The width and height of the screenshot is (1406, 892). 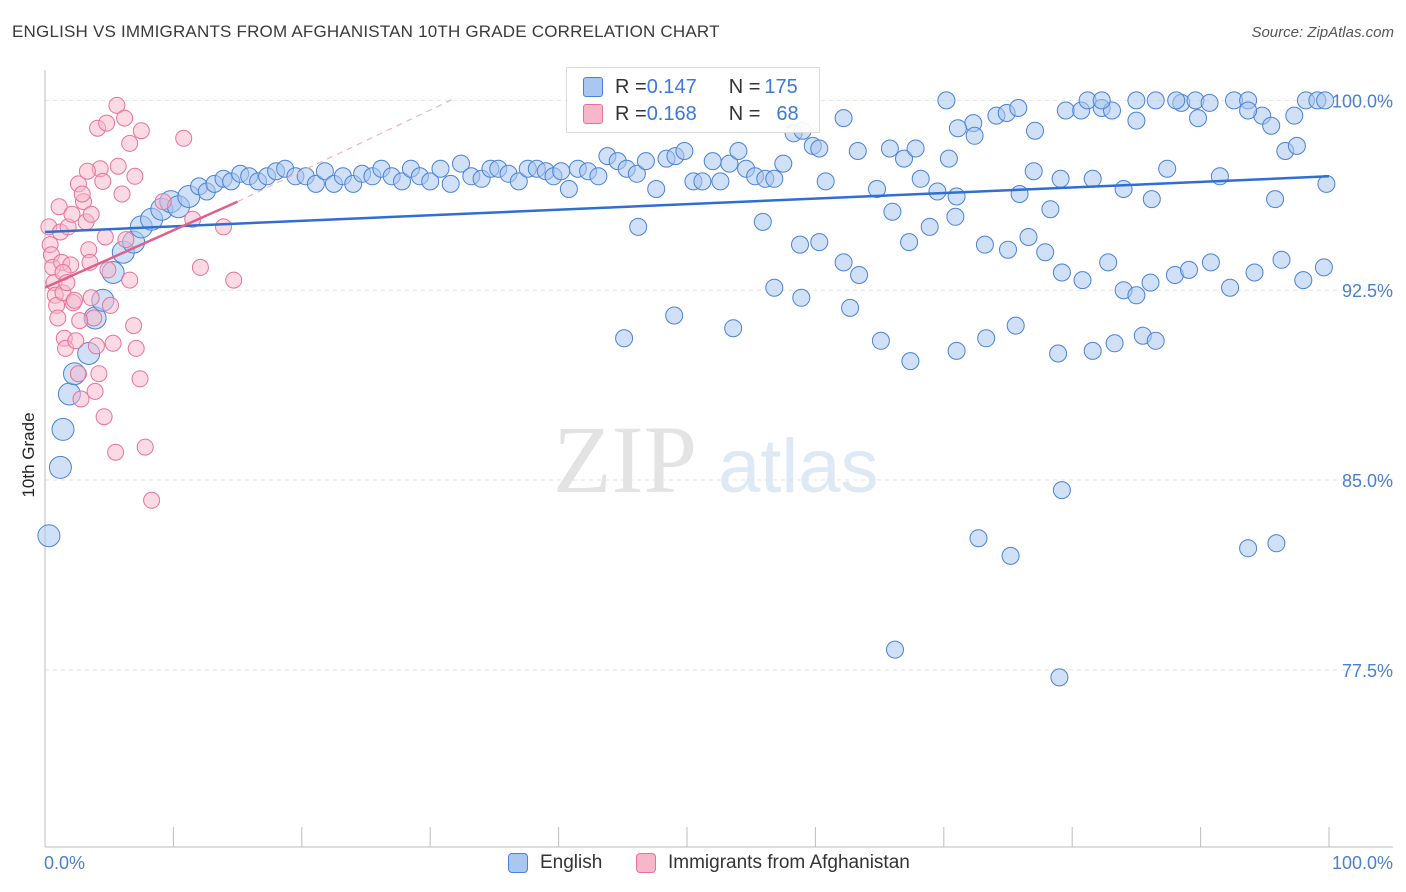 What do you see at coordinates (631, 86) in the screenshot?
I see `legend-r-label: R =` at bounding box center [631, 86].